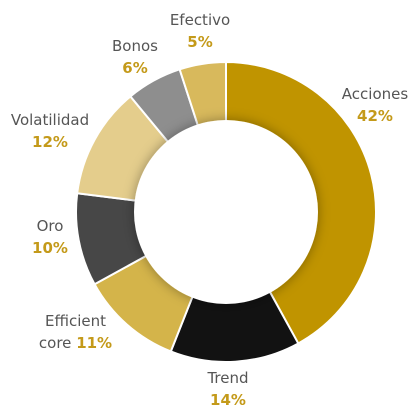 The image size is (411, 405). What do you see at coordinates (375, 94) in the screenshot?
I see `category-name: Acciones` at bounding box center [375, 94].